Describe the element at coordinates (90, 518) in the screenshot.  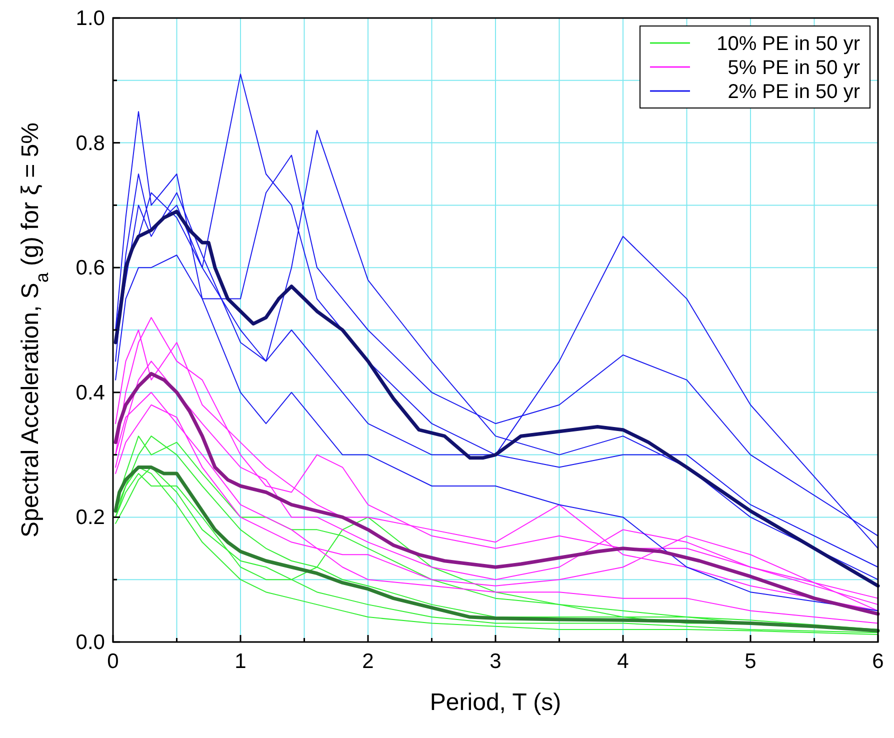
I see `y-tick-label: 0.2` at that location.